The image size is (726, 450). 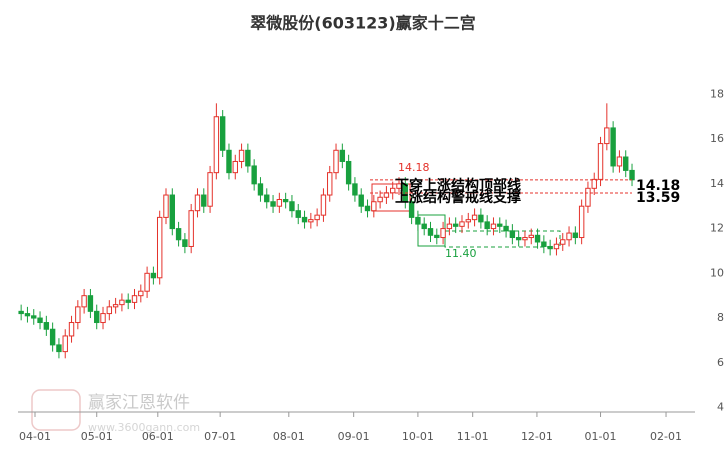 I want to click on level-value: 13.59, so click(x=658, y=198).